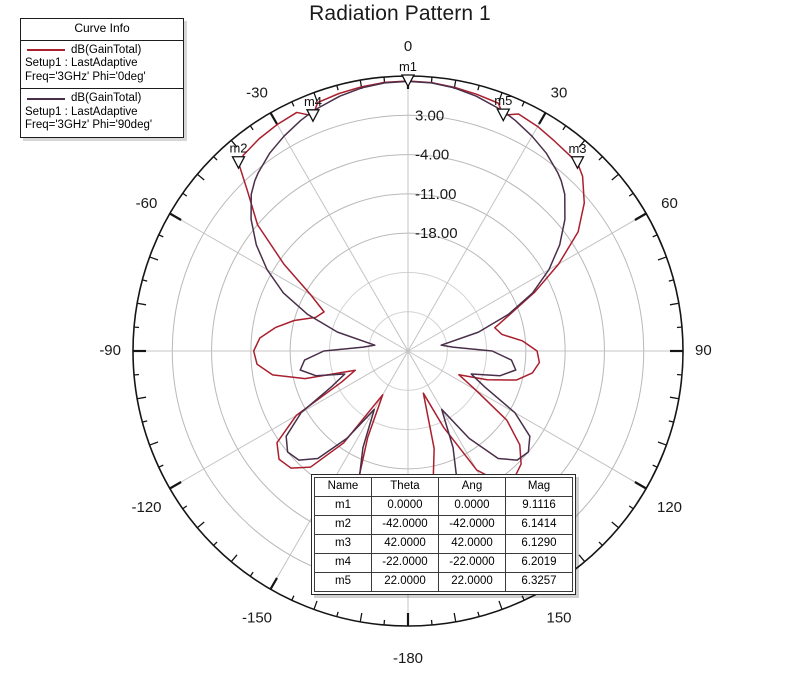 The image size is (800, 684). Describe the element at coordinates (343, 563) in the screenshot. I see `marker-cell-name: m4` at that location.